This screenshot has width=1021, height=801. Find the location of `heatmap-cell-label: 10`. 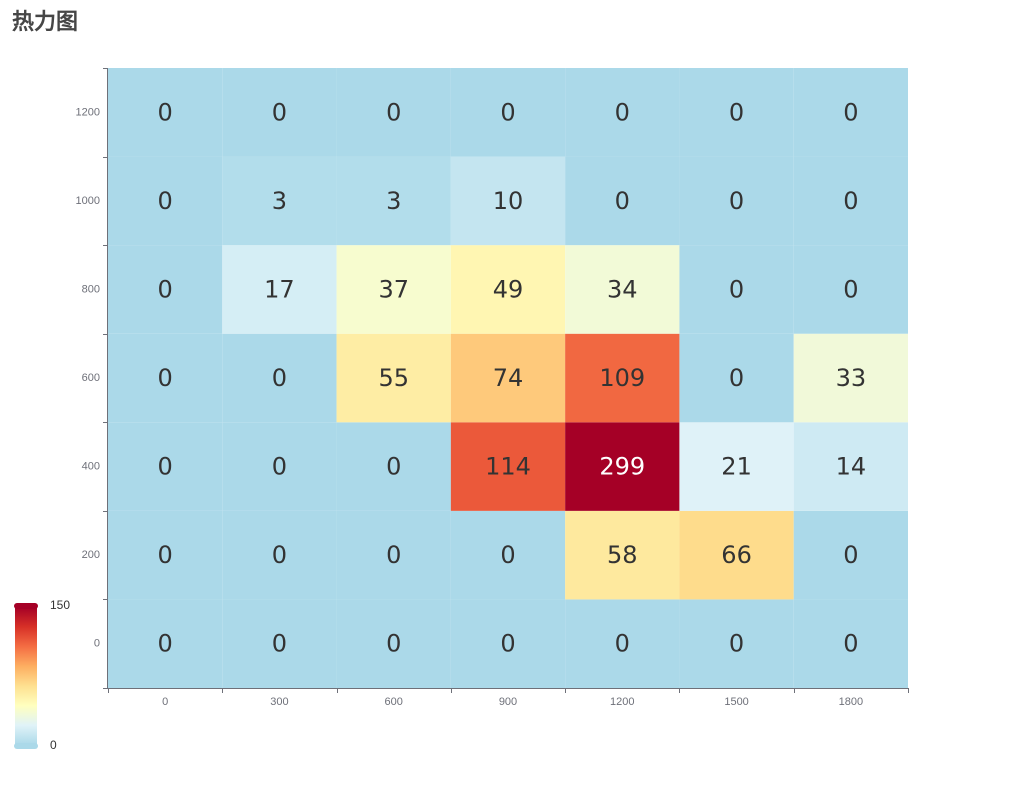

heatmap-cell-label: 10 is located at coordinates (508, 201).